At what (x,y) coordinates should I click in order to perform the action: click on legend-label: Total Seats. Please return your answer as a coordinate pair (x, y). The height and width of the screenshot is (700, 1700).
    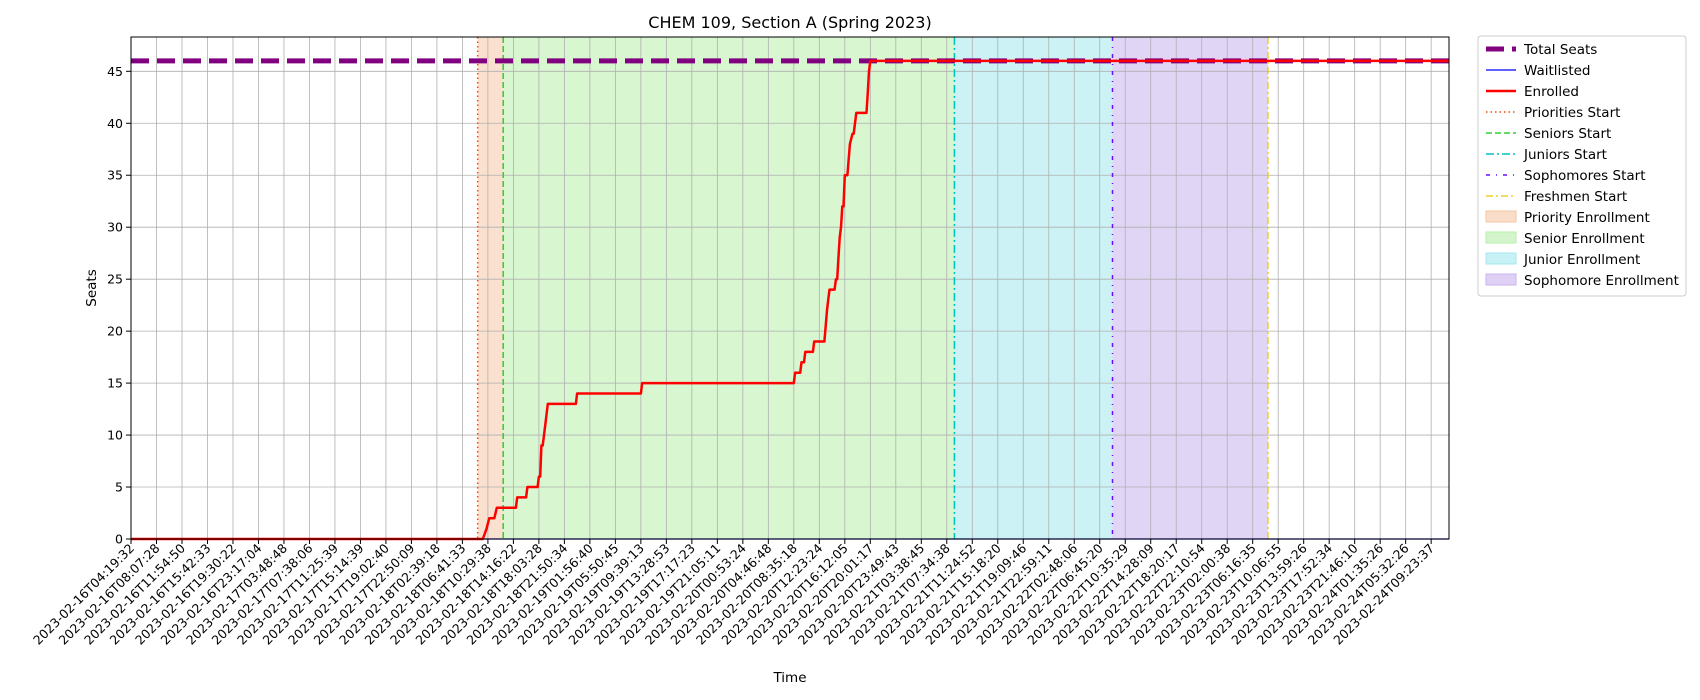
    Looking at the image, I should click on (1560, 50).